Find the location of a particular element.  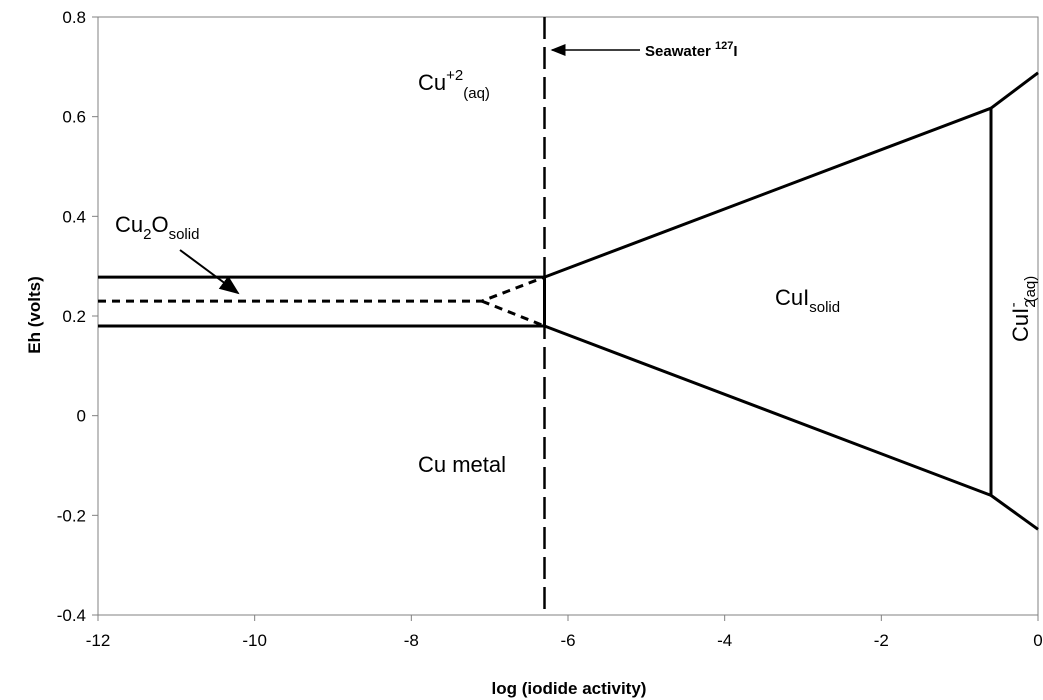

y-tick-label: -0.2 is located at coordinates (71, 515).